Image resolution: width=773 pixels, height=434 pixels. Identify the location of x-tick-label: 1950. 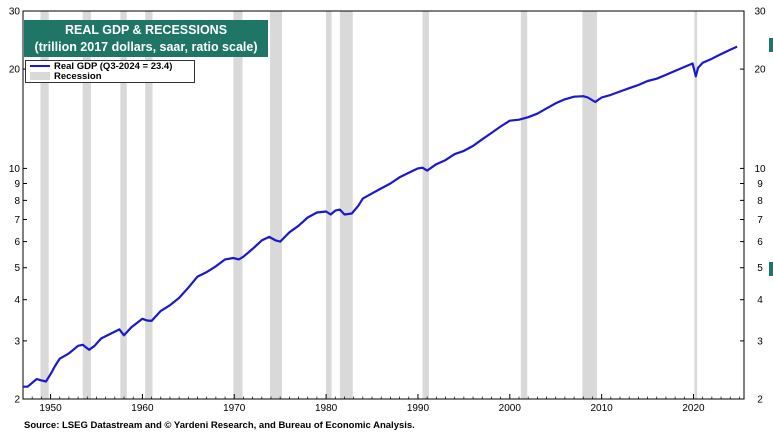
(50, 408).